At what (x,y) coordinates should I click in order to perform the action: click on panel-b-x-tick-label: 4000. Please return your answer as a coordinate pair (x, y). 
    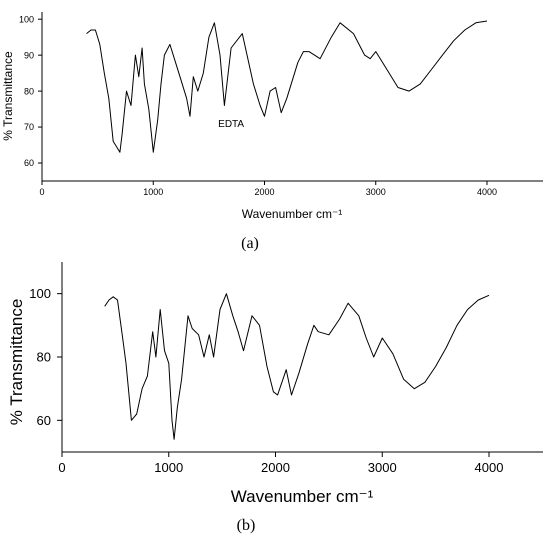
    Looking at the image, I should click on (489, 467).